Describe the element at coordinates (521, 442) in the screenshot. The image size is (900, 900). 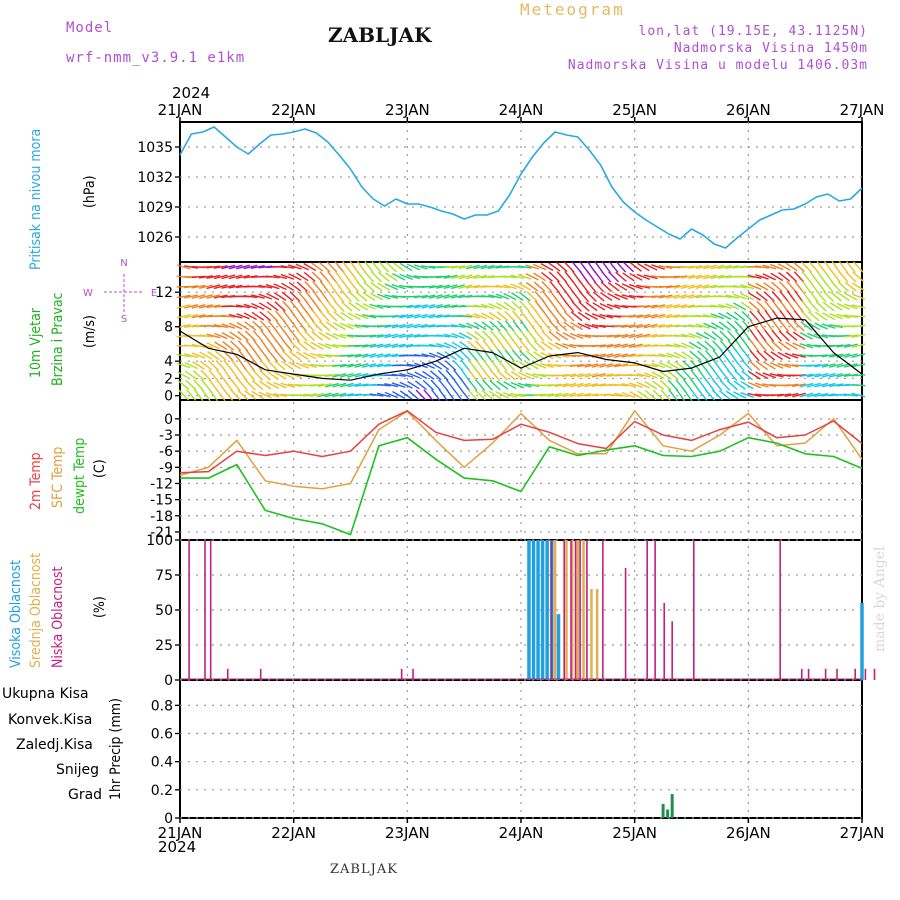
I see `temp-2m-line` at that location.